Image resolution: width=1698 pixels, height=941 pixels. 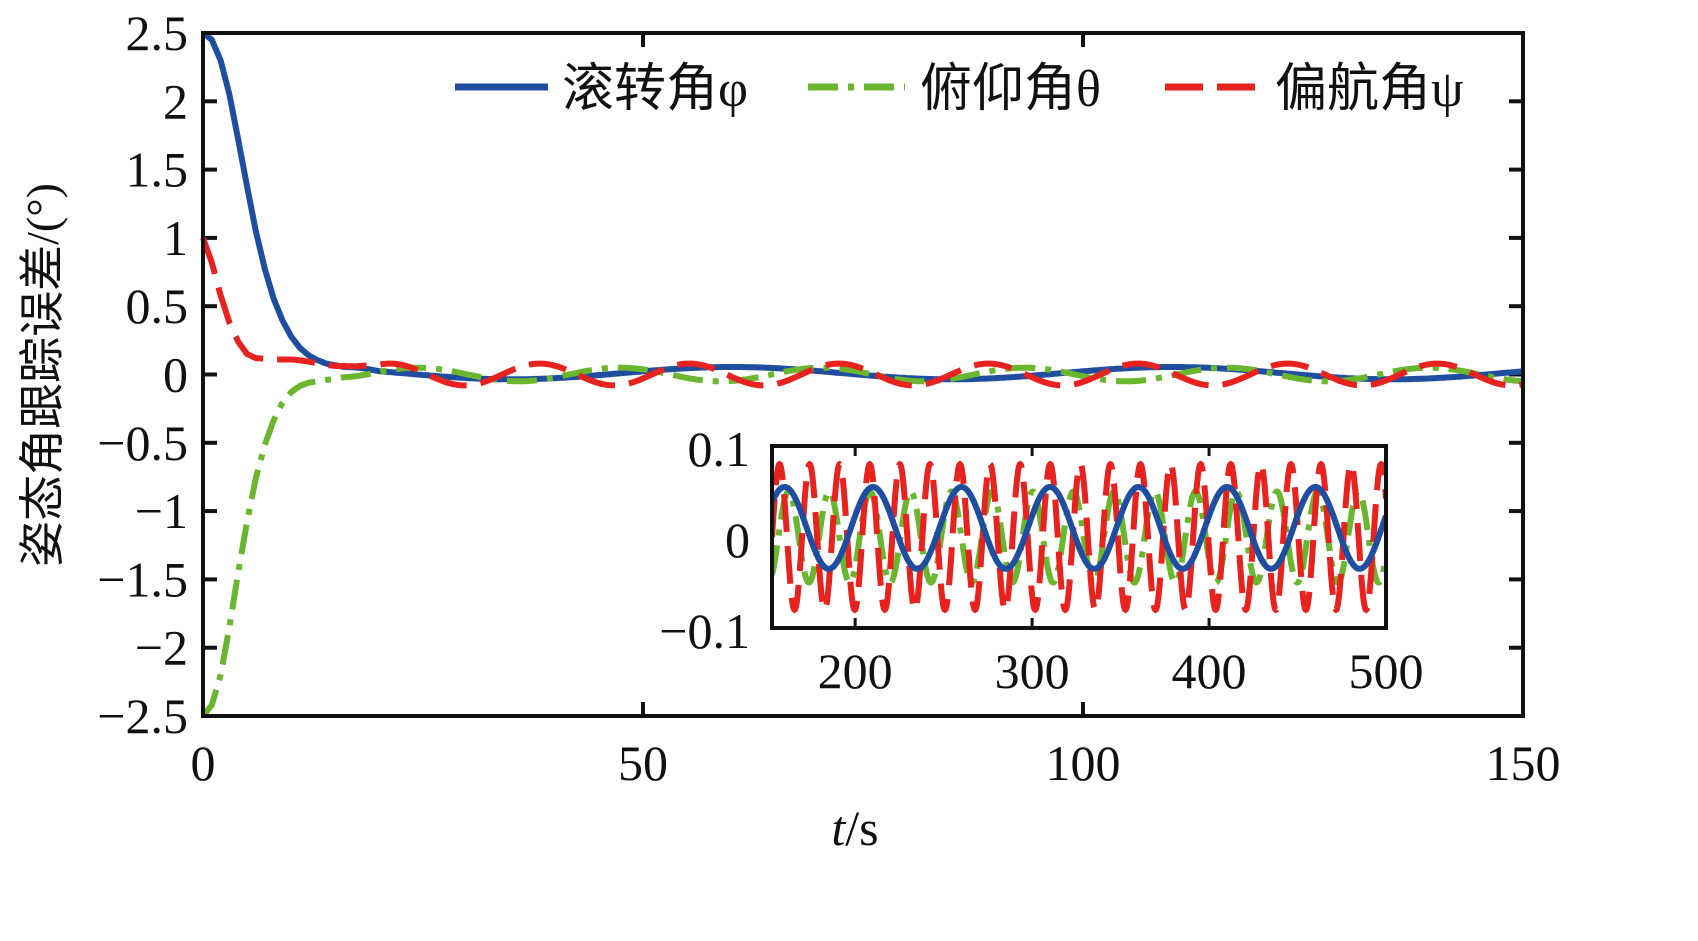 I want to click on y-tick-label: 2.5, so click(x=157, y=33).